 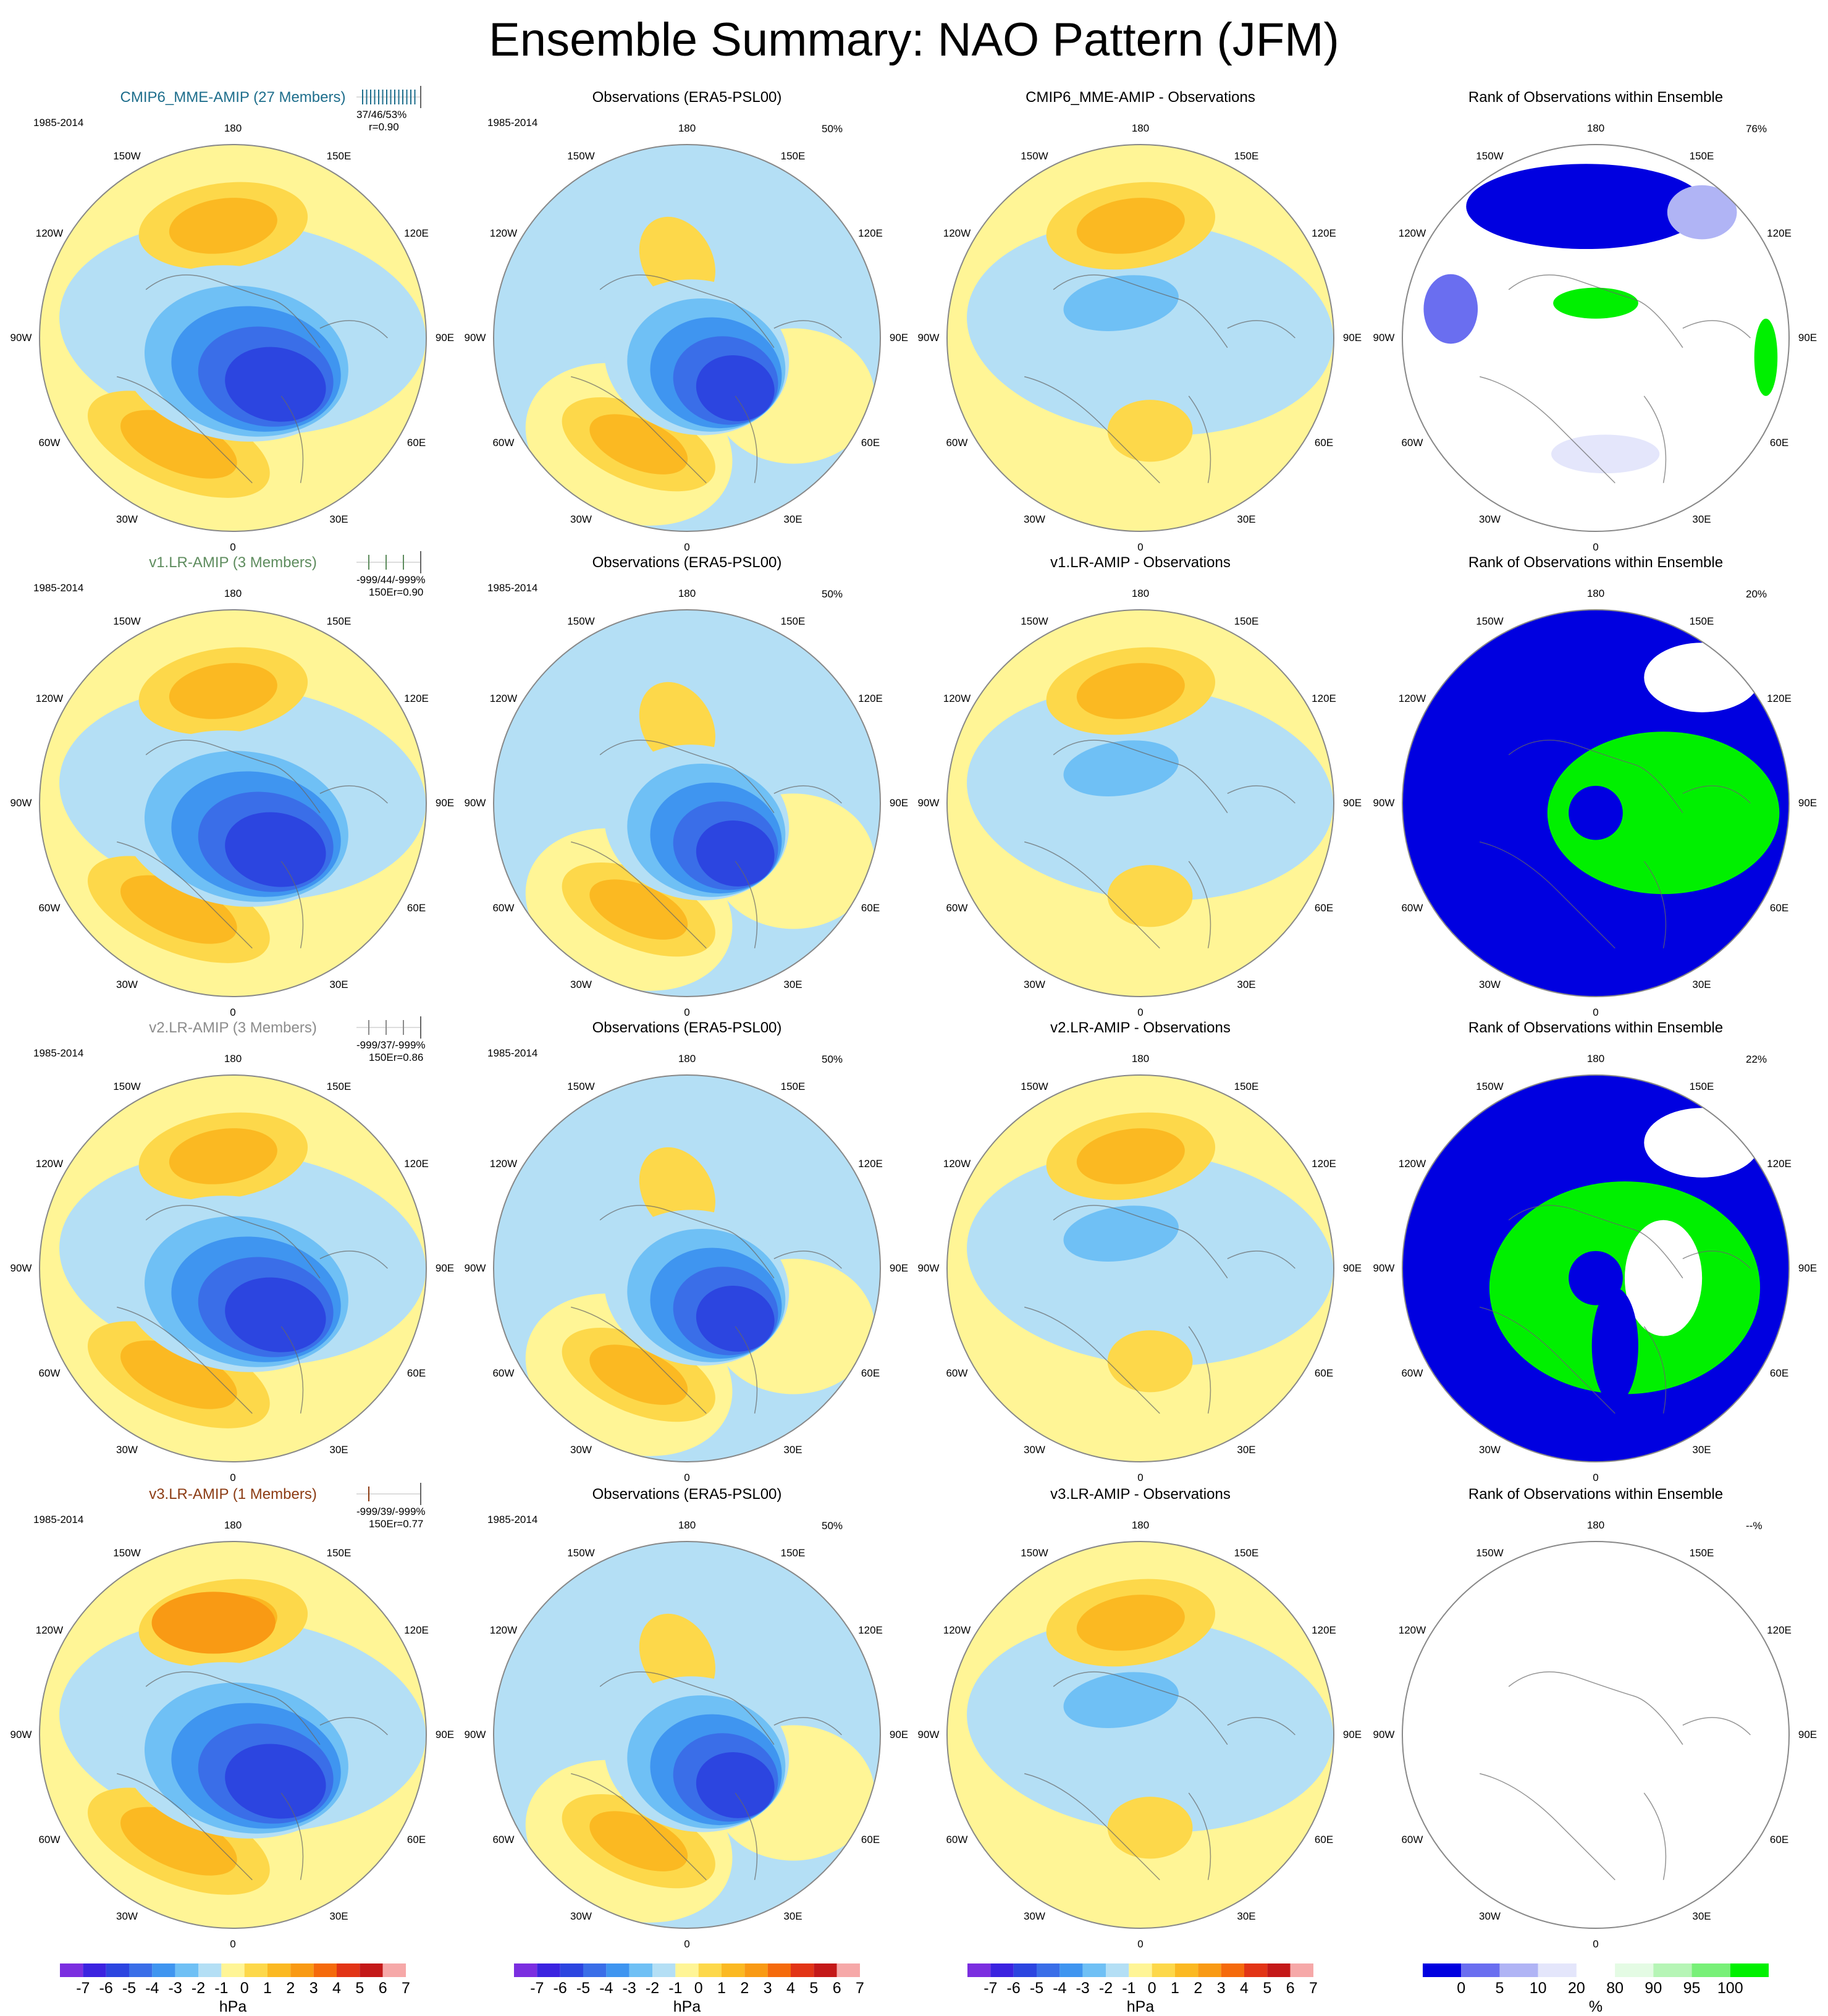 I want to click on model-panel-title: v2.LR-AMIP (3 Members), so click(x=233, y=1027).